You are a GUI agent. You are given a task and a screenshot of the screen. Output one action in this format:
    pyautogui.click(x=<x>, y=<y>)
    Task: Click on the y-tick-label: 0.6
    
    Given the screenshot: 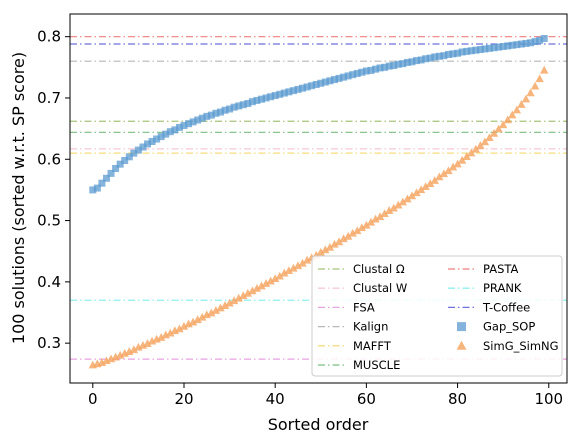 What is the action you would take?
    pyautogui.click(x=49, y=159)
    